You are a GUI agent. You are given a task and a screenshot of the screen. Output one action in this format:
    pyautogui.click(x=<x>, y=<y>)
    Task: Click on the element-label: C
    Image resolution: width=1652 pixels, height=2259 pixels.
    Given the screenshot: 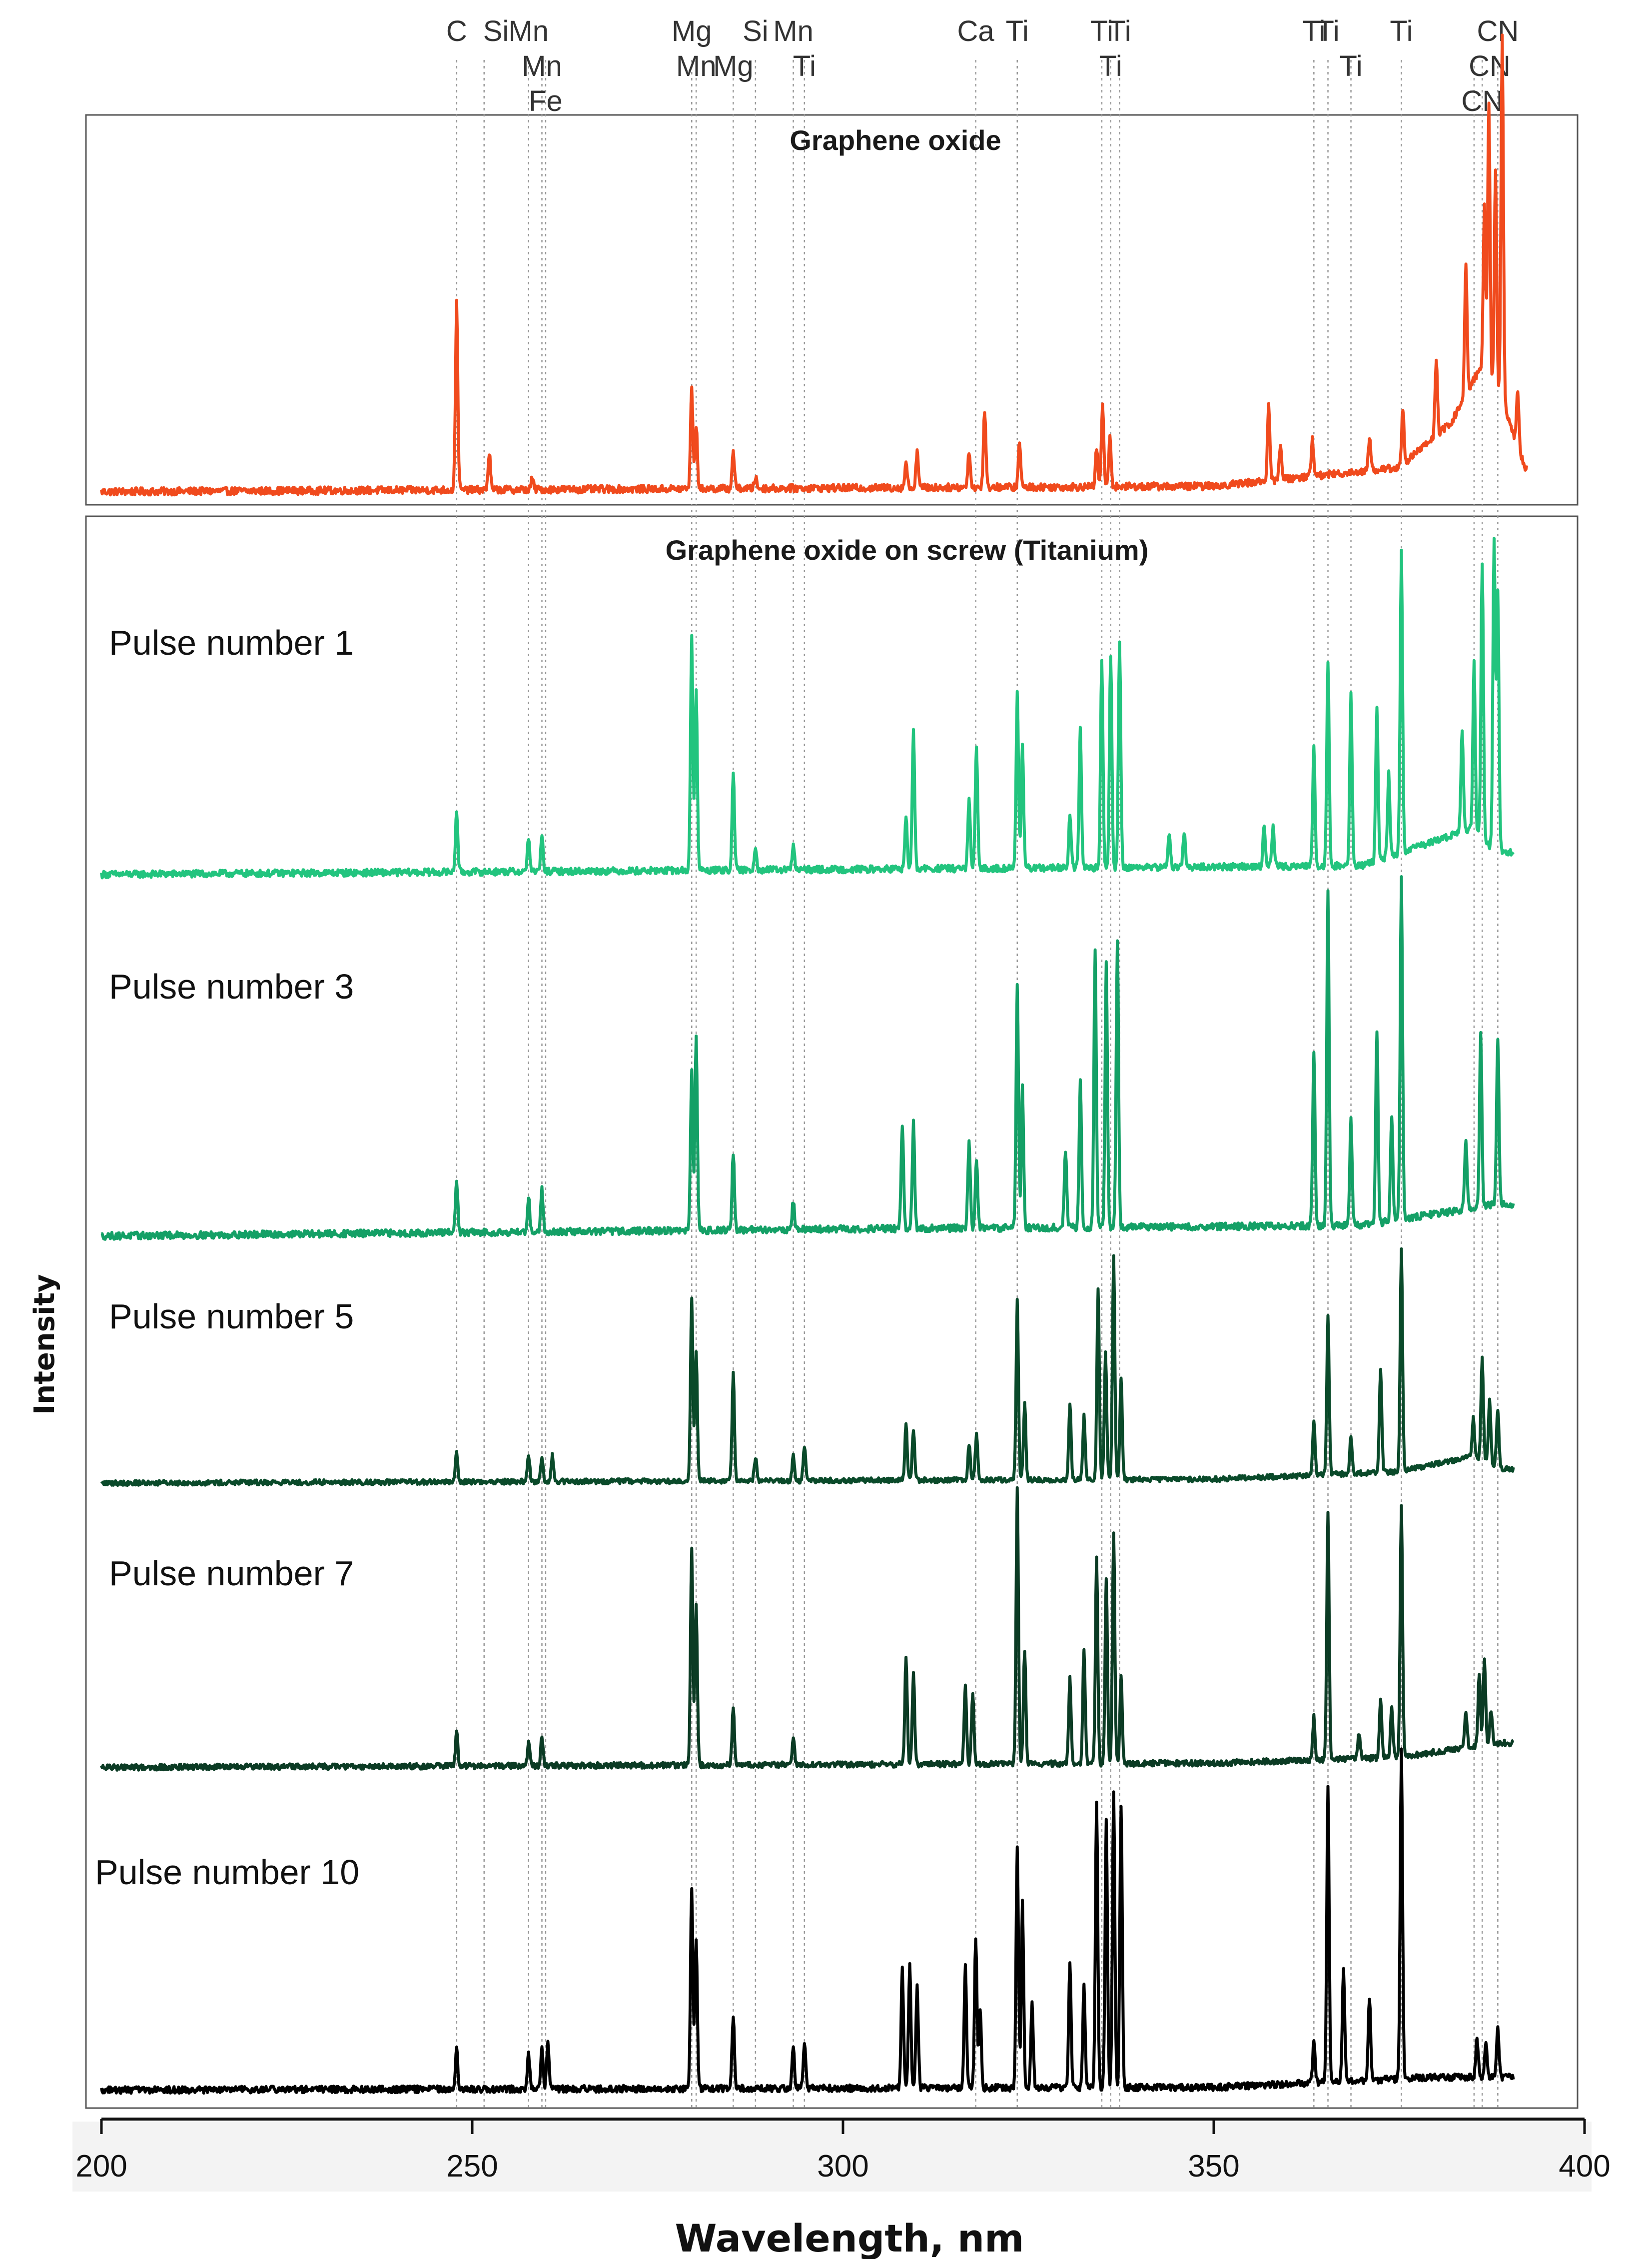 What is the action you would take?
    pyautogui.click(x=456, y=31)
    